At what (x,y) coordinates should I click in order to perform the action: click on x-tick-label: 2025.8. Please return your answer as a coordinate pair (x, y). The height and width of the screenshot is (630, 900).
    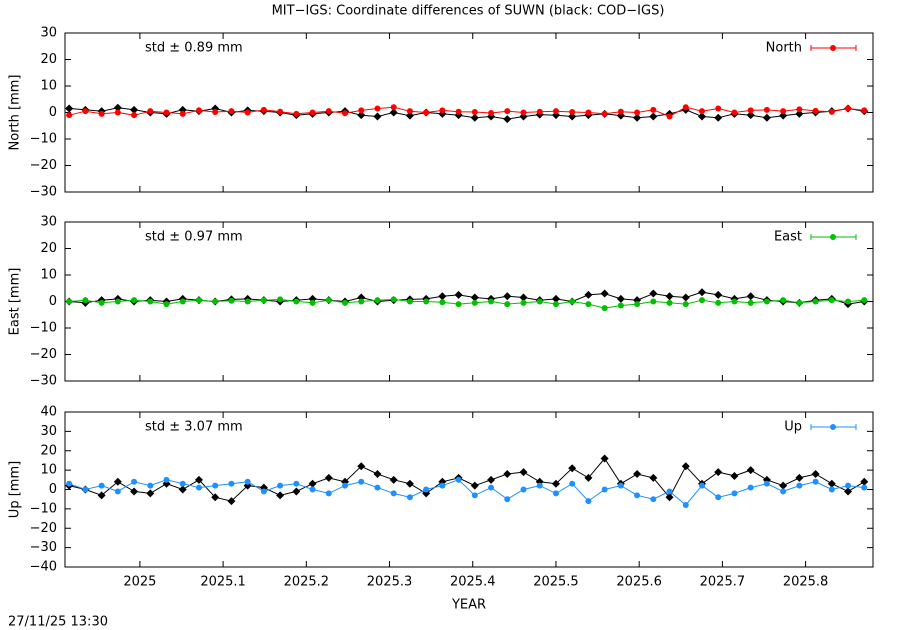
    Looking at the image, I should click on (806, 582).